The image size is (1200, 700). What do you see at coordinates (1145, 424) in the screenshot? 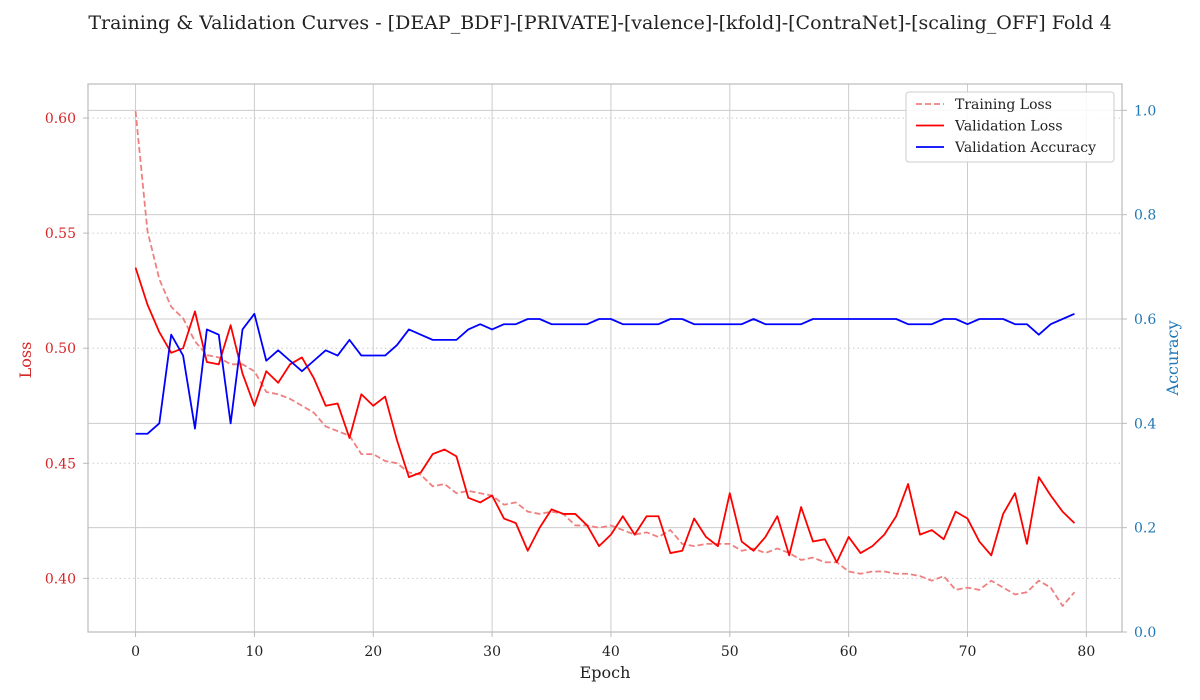
I see `y-right-tick-label: 0.4` at bounding box center [1145, 424].